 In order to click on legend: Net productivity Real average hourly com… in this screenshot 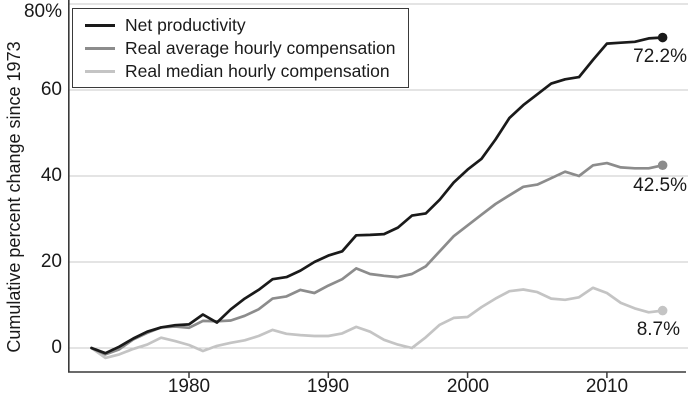, I will do `click(241, 48)`.